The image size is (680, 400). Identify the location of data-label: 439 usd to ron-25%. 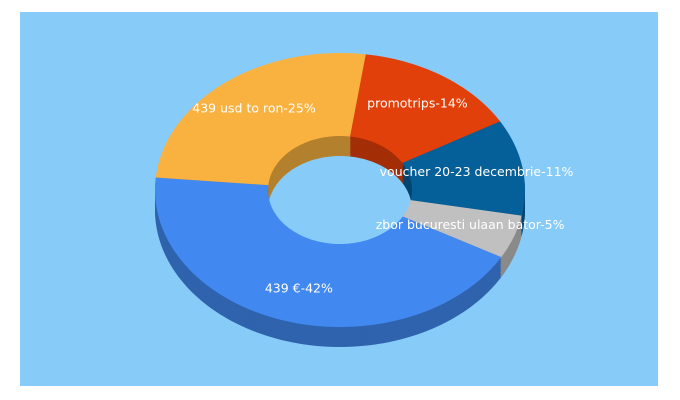
(254, 107).